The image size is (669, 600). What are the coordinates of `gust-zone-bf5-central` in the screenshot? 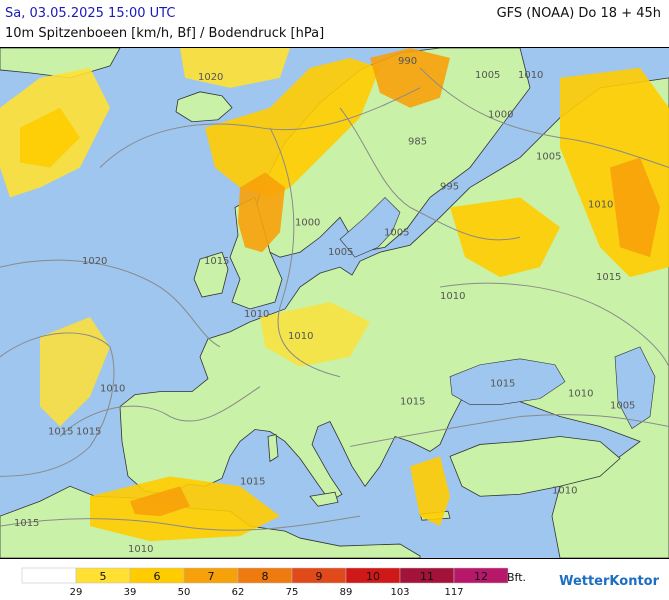 It's located at (315, 334).